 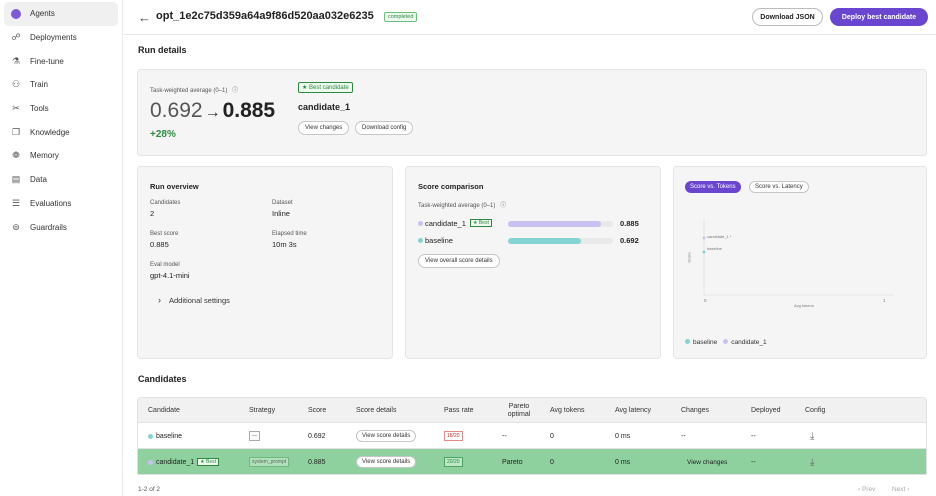 What do you see at coordinates (787, 17) in the screenshot?
I see `download-json-button: Download JSON` at bounding box center [787, 17].